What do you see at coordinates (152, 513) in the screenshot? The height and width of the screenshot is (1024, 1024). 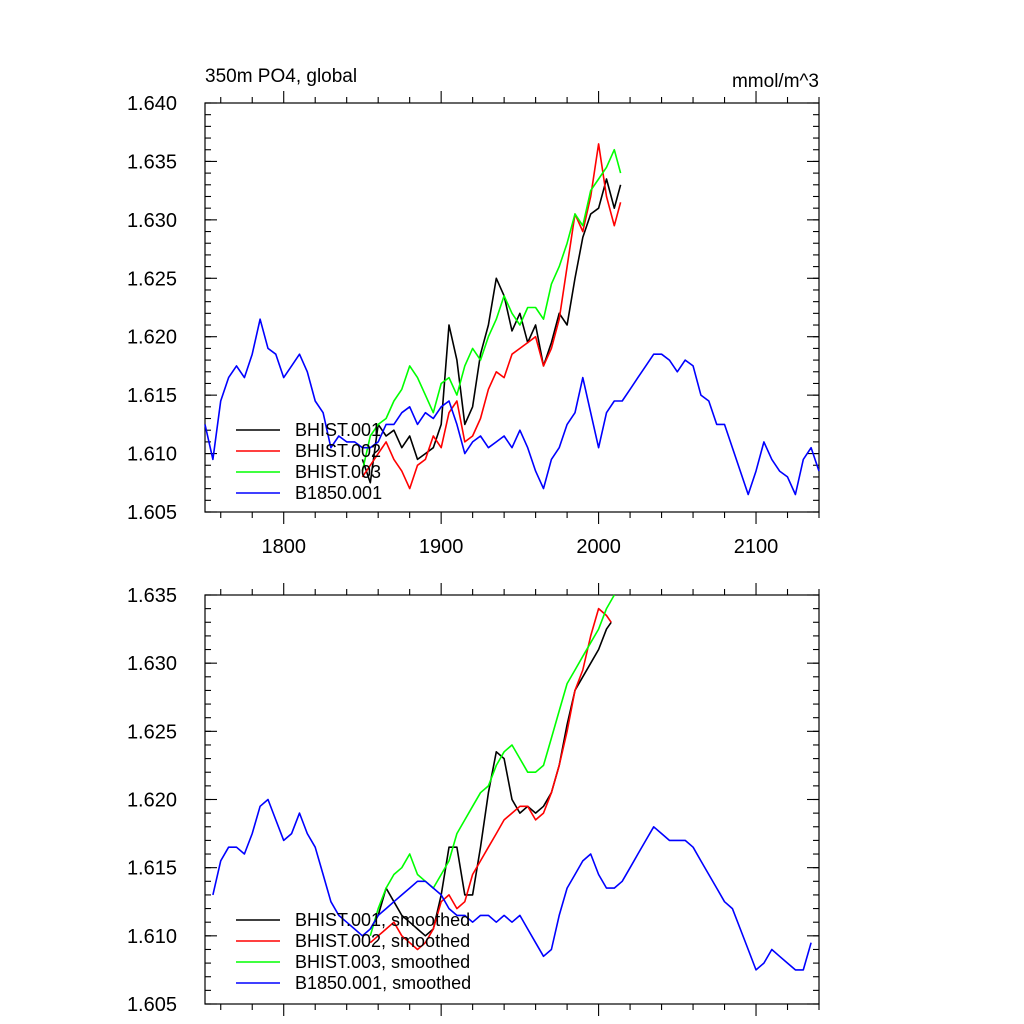 I see `top-y-tick-label: 1.605` at bounding box center [152, 513].